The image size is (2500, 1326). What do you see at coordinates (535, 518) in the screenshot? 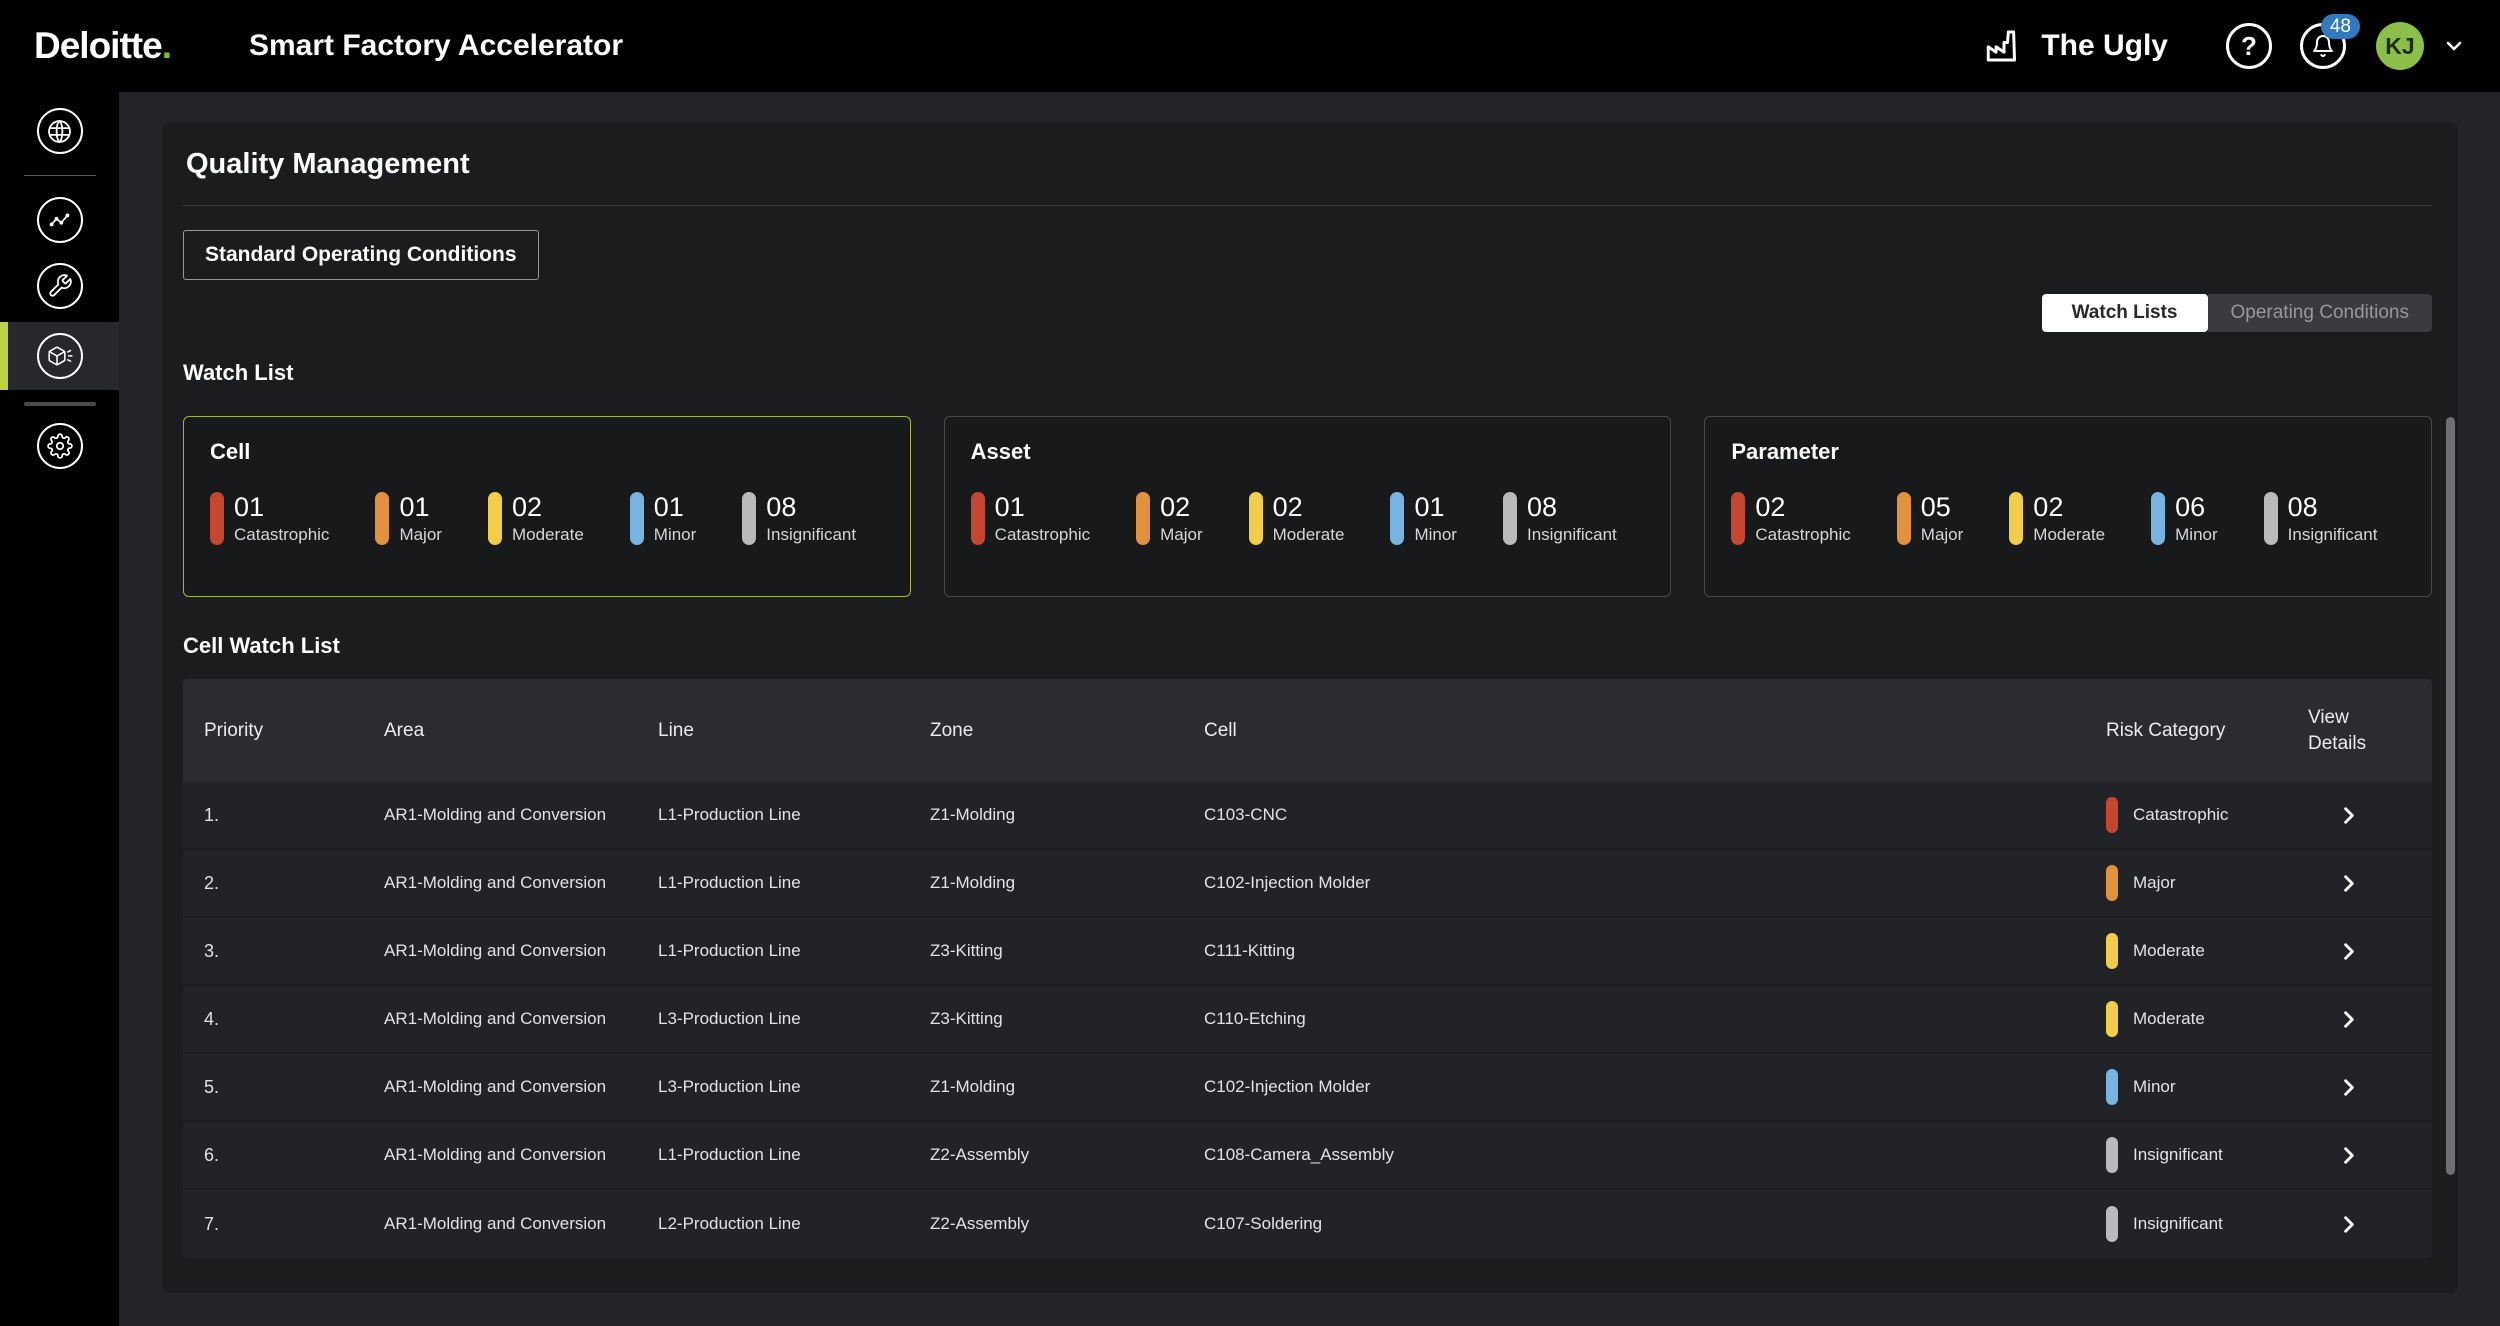
I see `severity-stat: 02 Moderate` at bounding box center [535, 518].